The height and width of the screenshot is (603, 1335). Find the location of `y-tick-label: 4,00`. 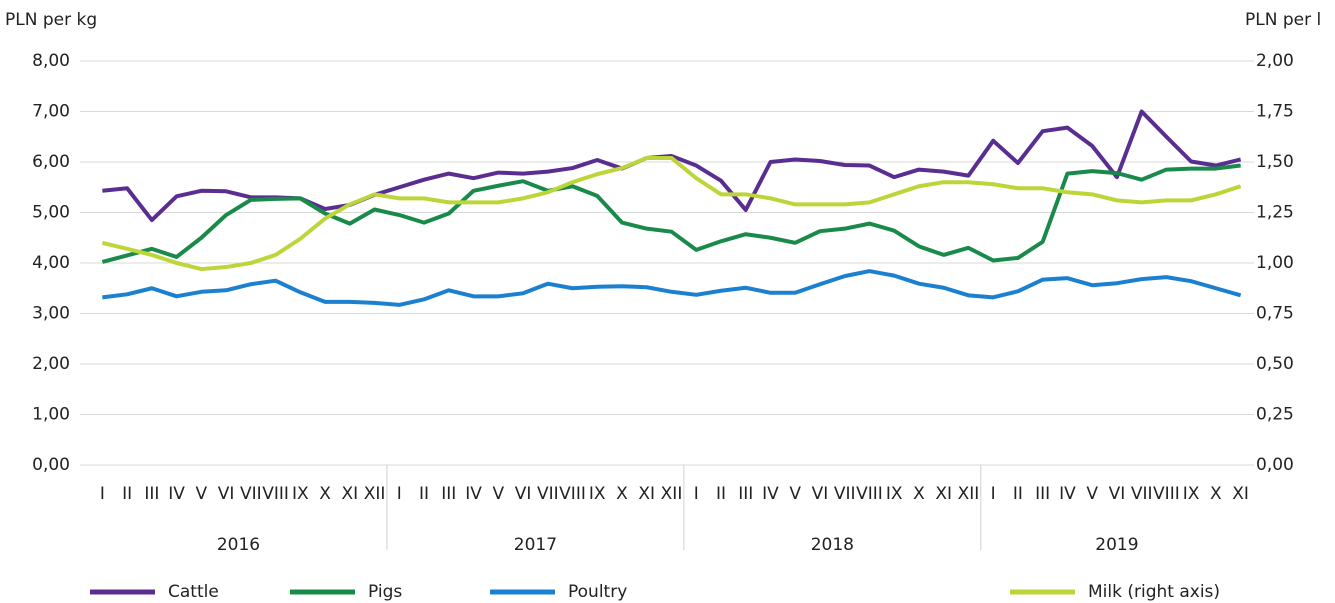

y-tick-label: 4,00 is located at coordinates (51, 263).